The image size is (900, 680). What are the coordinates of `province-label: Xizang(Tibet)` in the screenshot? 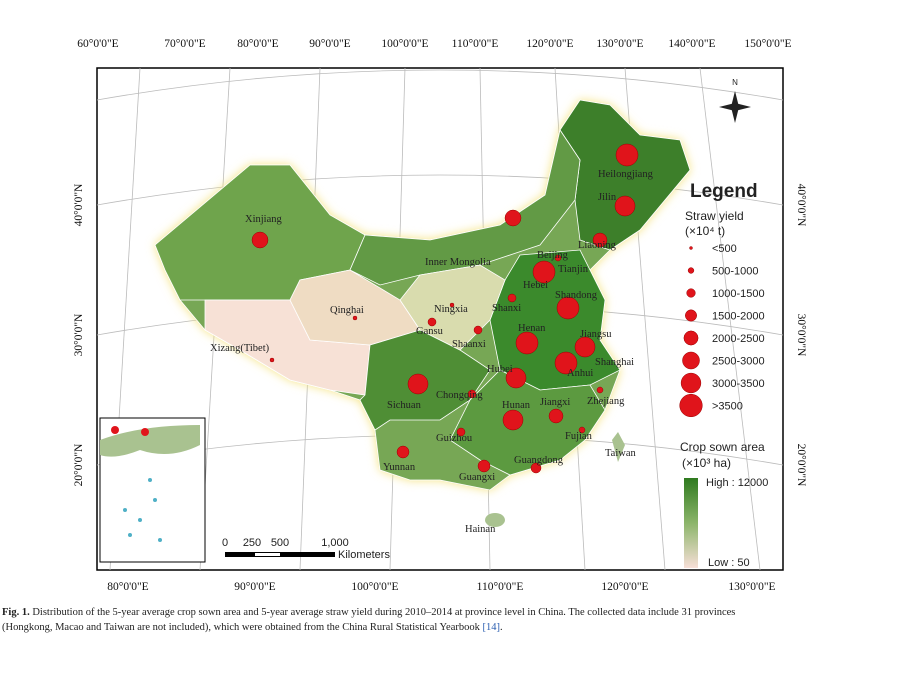 It's located at (240, 348).